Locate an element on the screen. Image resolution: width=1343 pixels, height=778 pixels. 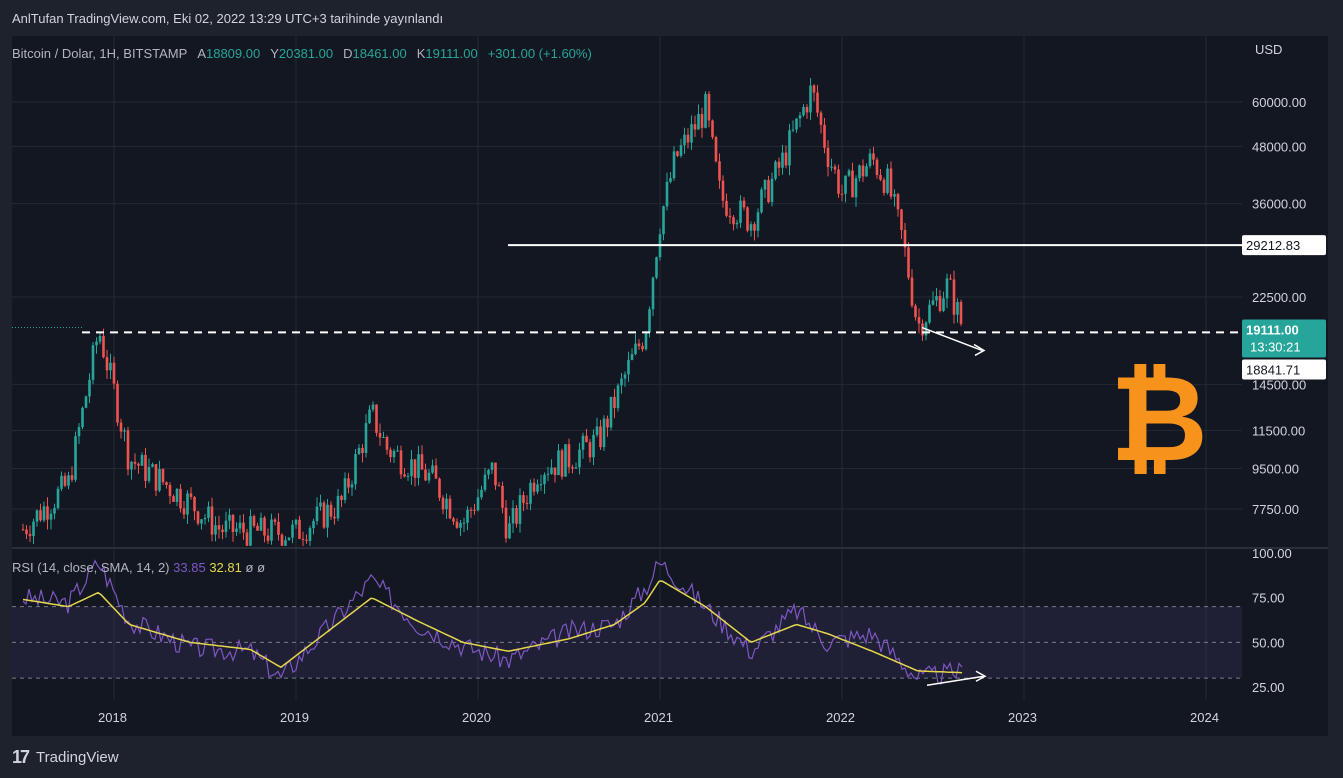
time-tick-label: 2023 is located at coordinates (1022, 717).